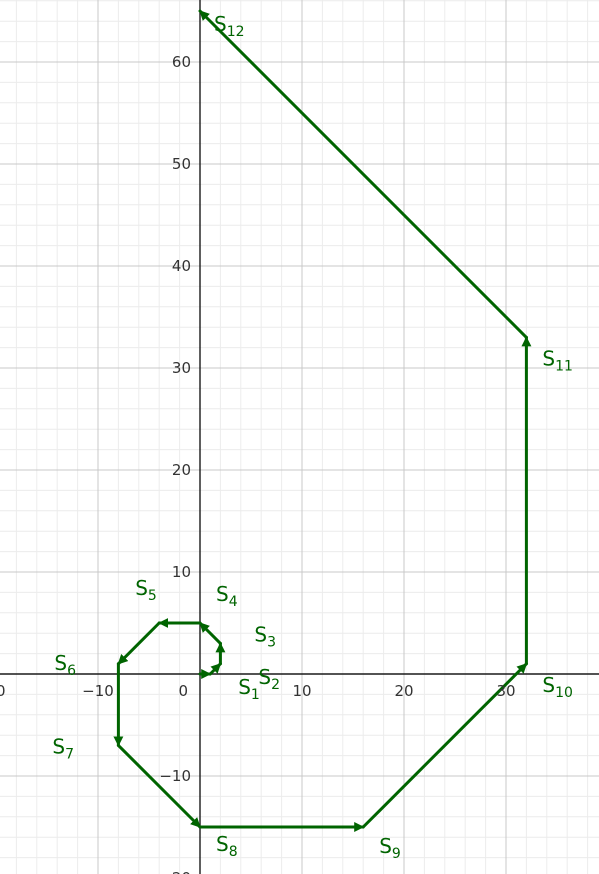  What do you see at coordinates (181, 572) in the screenshot?
I see `y-tick-label: 10` at bounding box center [181, 572].